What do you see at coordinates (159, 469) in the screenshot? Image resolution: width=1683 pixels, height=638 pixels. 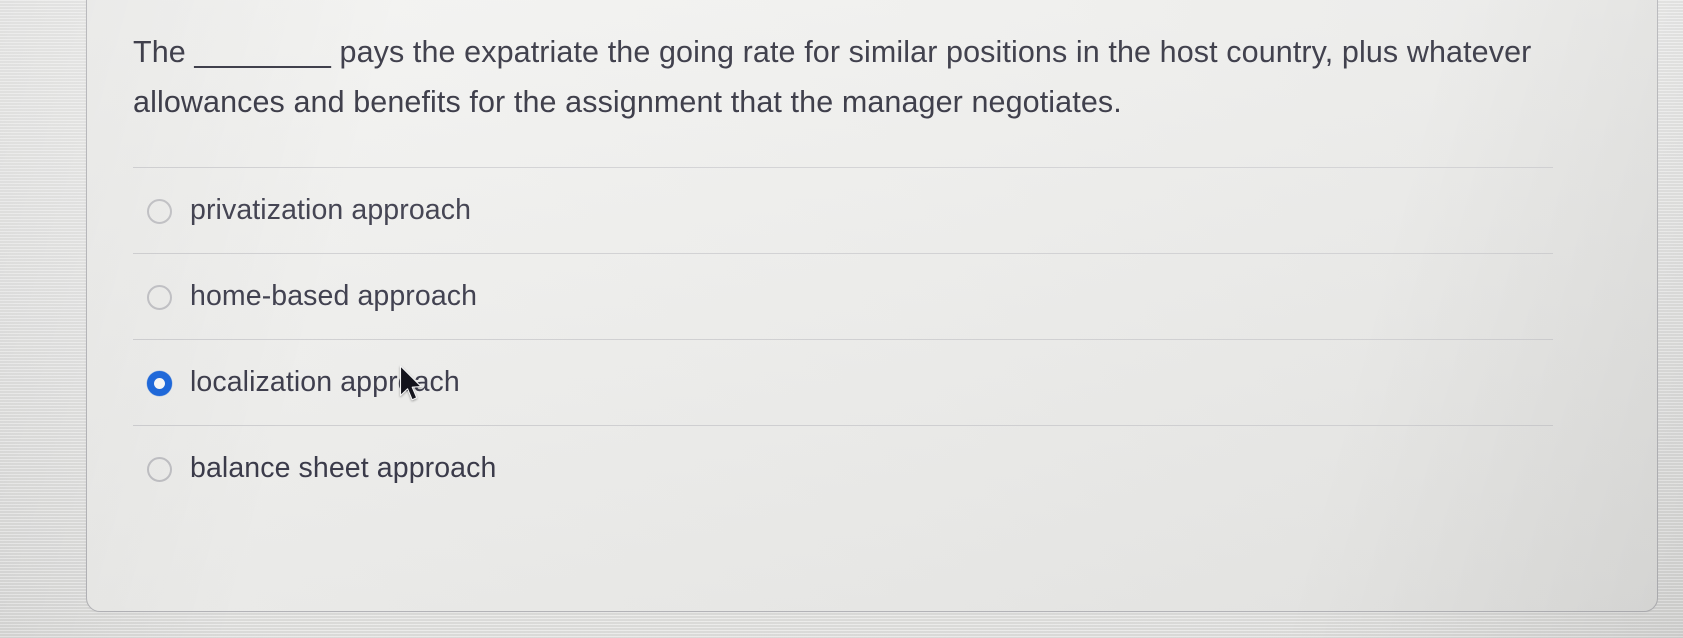 I see `radio-button-balance-sheet-approach` at bounding box center [159, 469].